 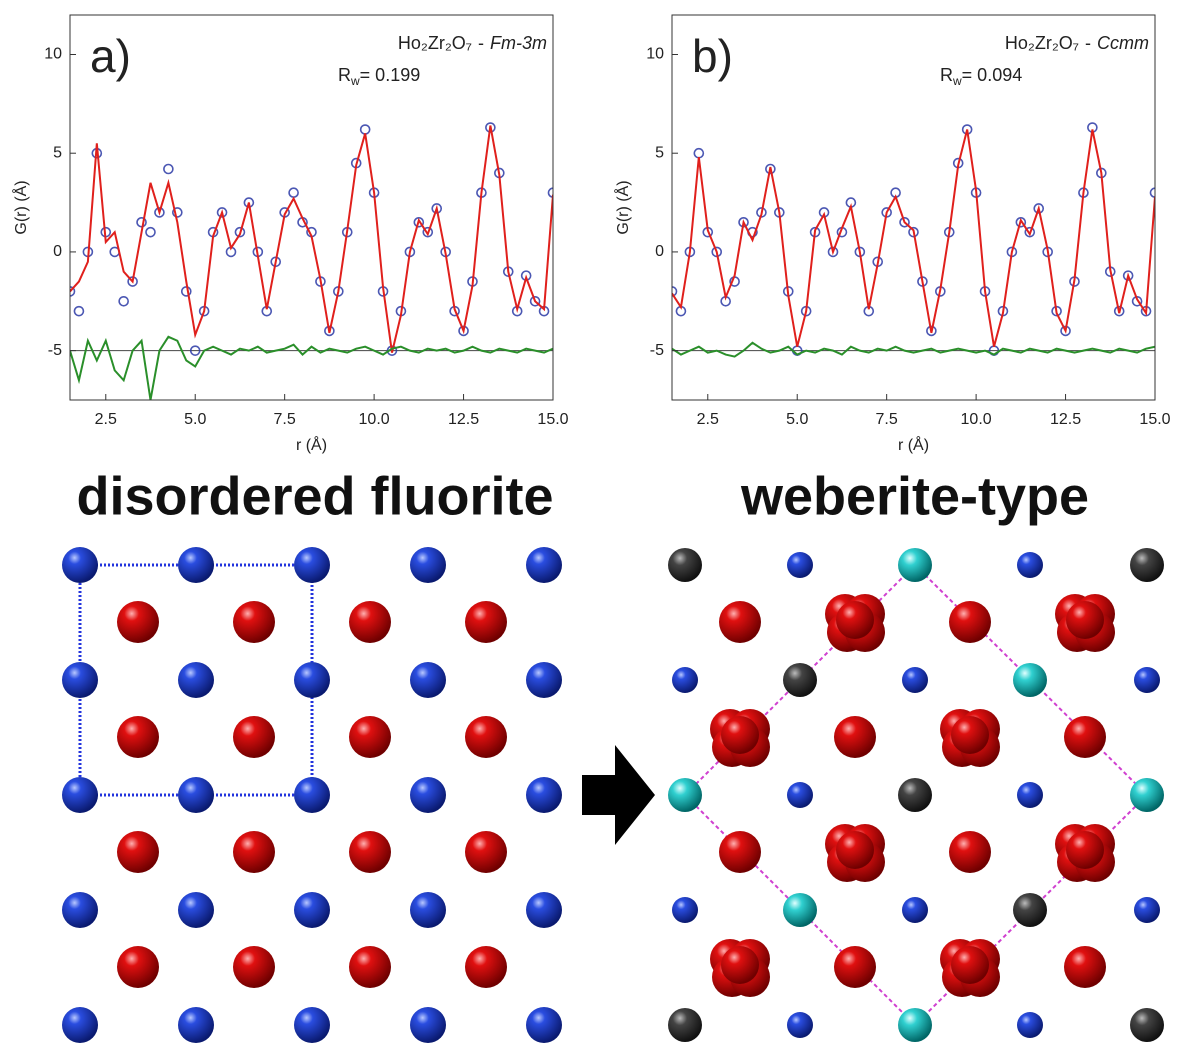 I want to click on x-tick-label: 15.0, so click(x=1154, y=419).